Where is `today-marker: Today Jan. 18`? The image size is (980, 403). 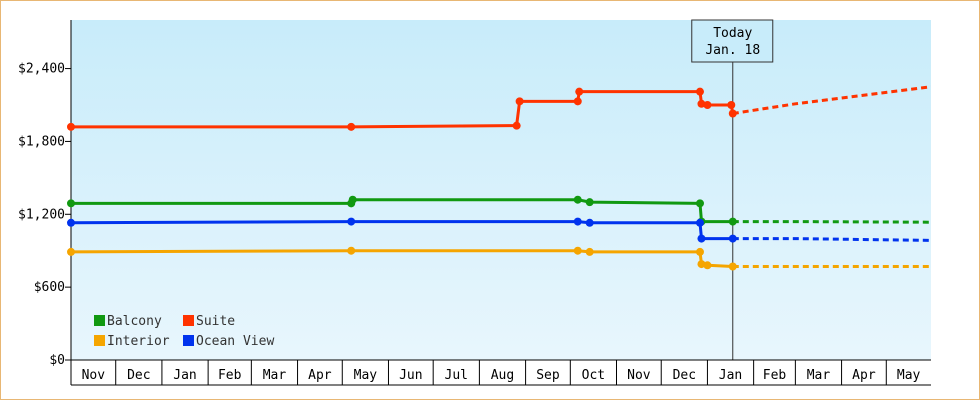 today-marker: Today Jan. 18 is located at coordinates (732, 189).